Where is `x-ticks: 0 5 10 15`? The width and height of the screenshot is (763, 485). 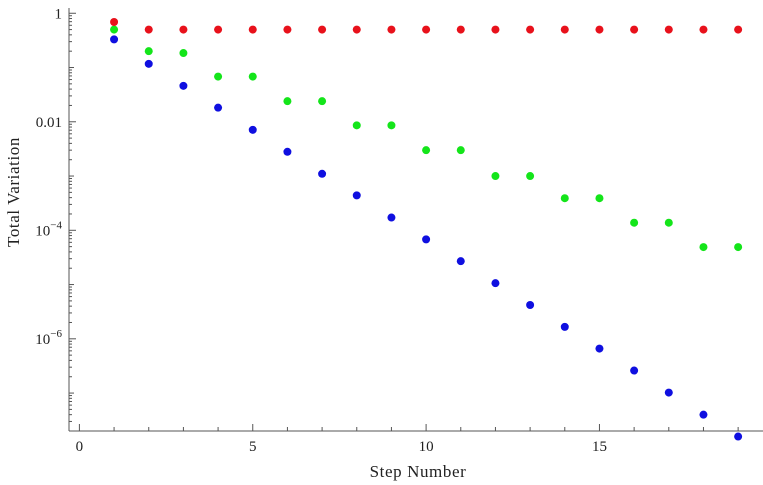
x-ticks: 0 5 10 15 is located at coordinates (407, 439).